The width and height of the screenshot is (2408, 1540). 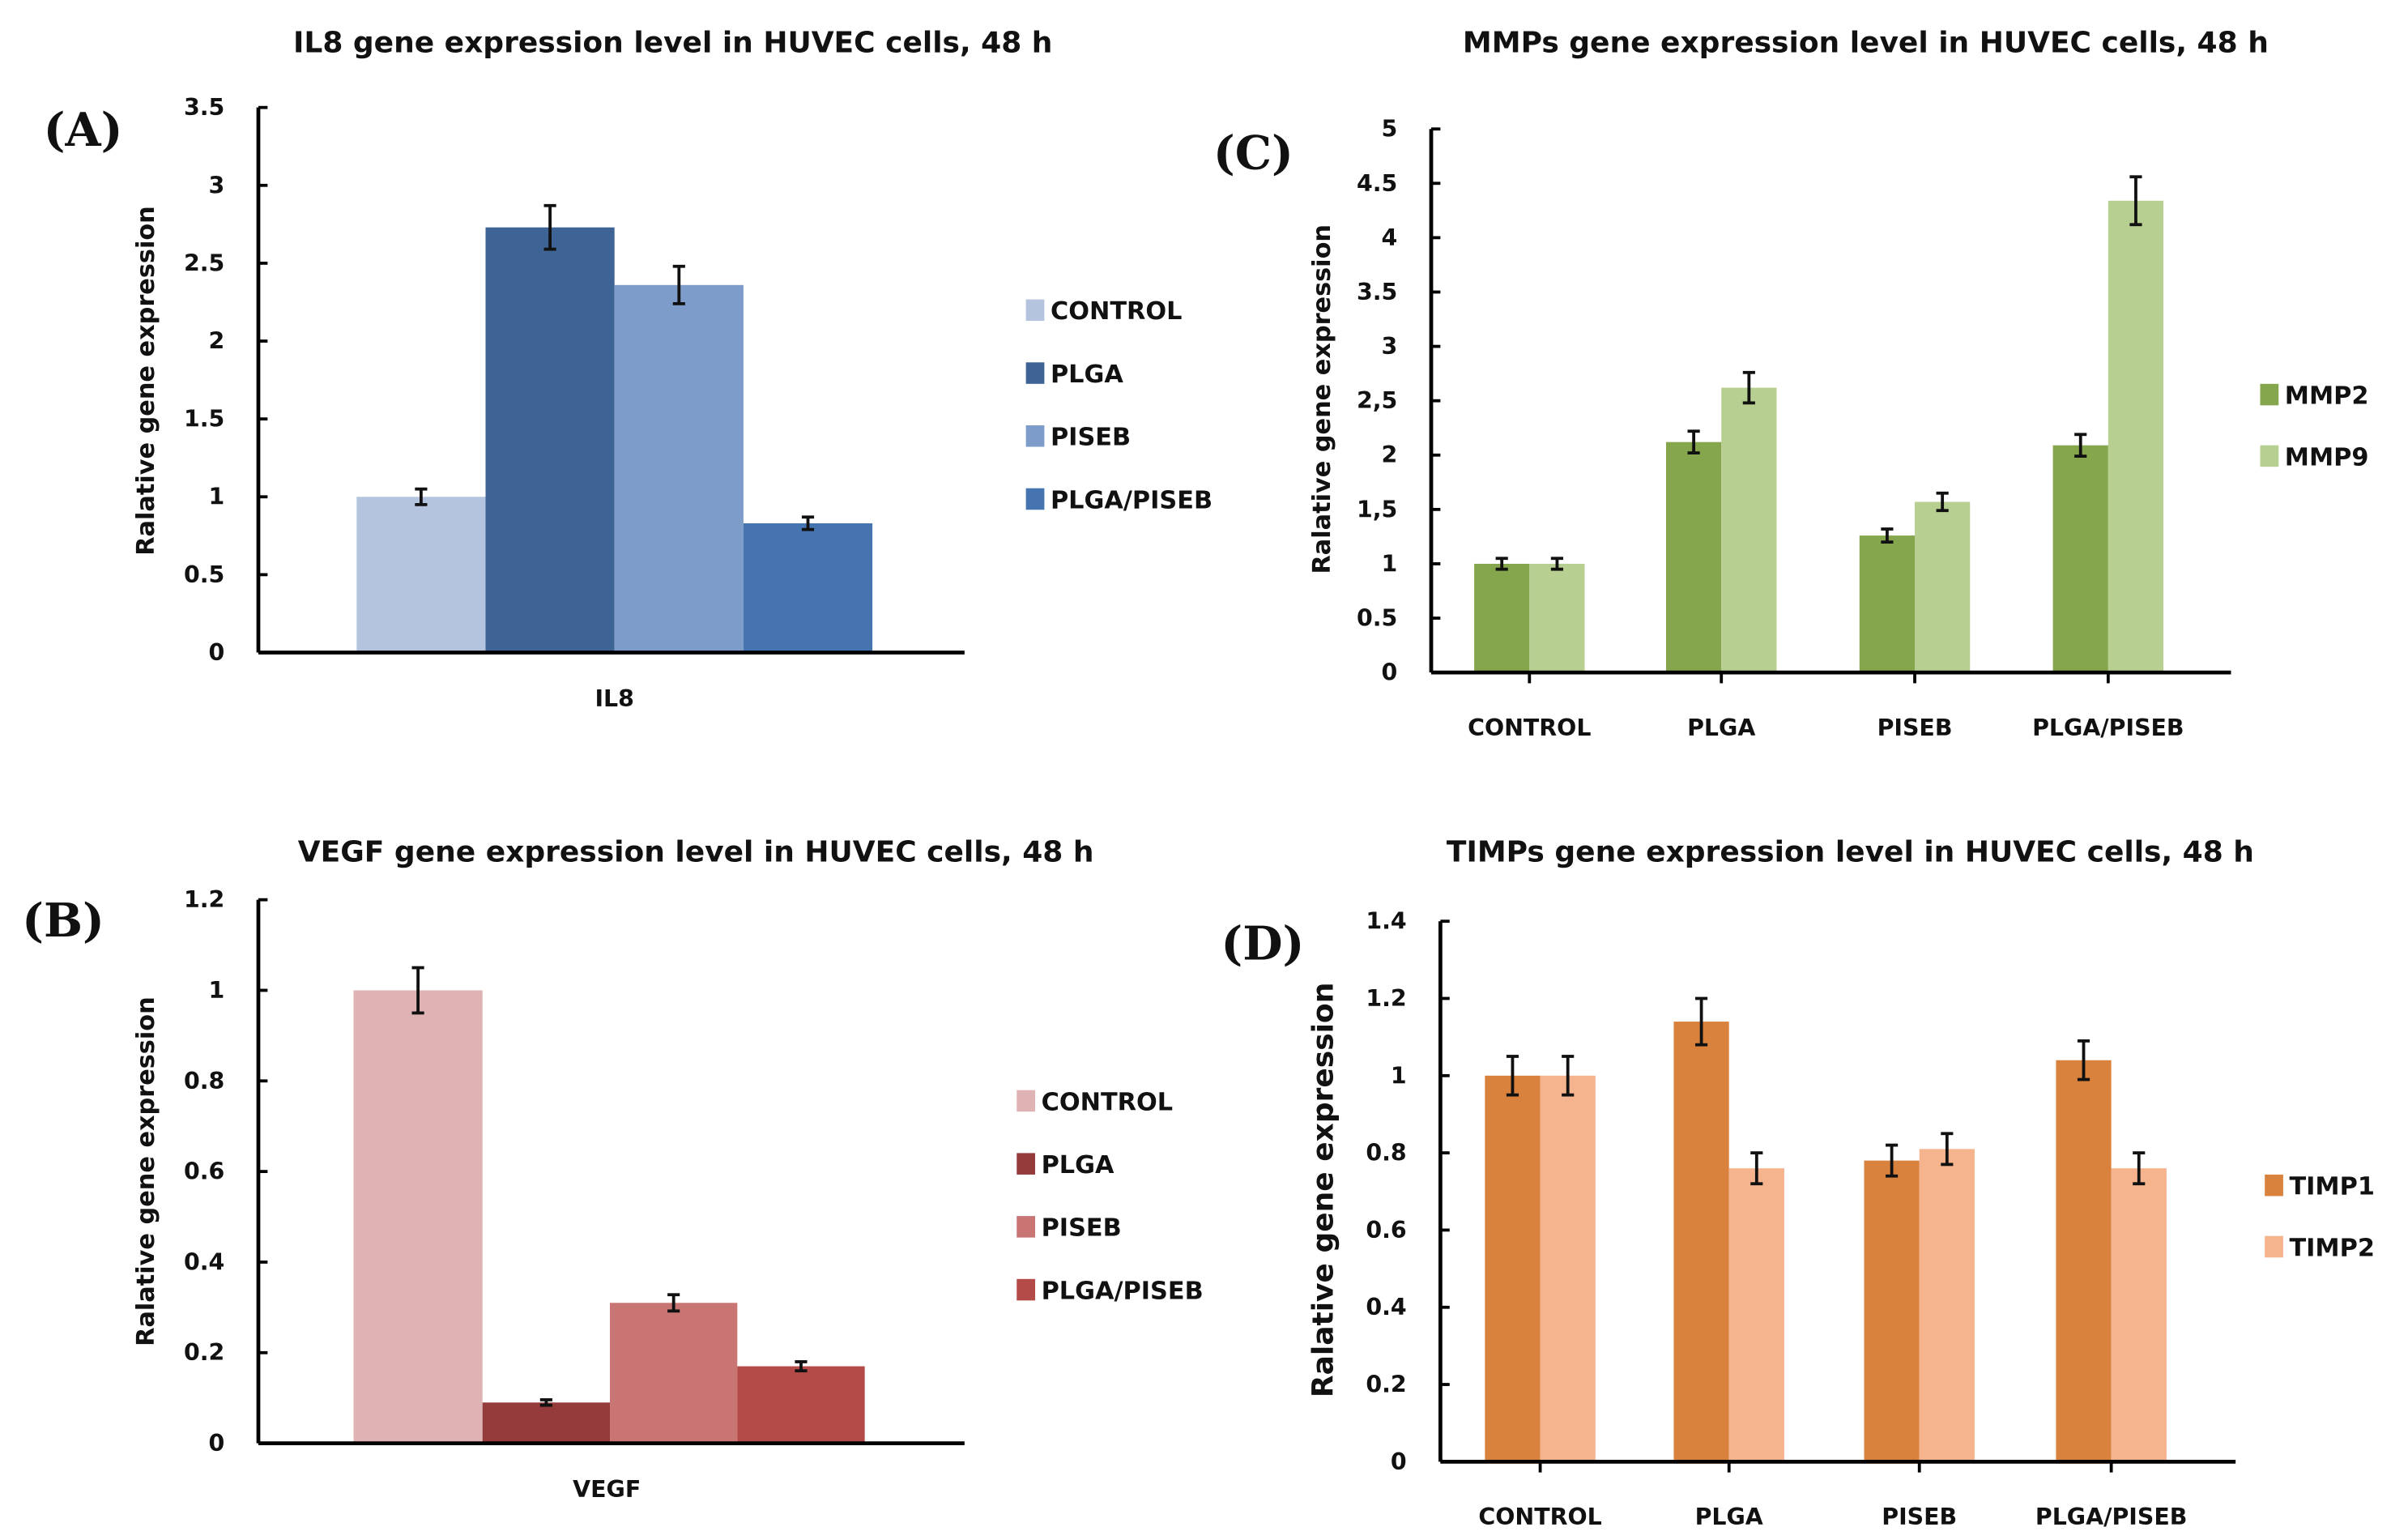 What do you see at coordinates (204, 263) in the screenshot?
I see `y-tick-label: 2.5` at bounding box center [204, 263].